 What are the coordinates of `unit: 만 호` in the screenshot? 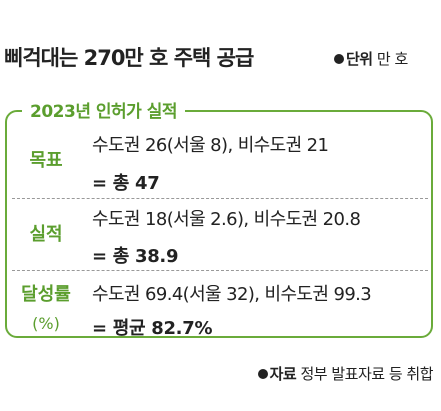 It's located at (392, 59).